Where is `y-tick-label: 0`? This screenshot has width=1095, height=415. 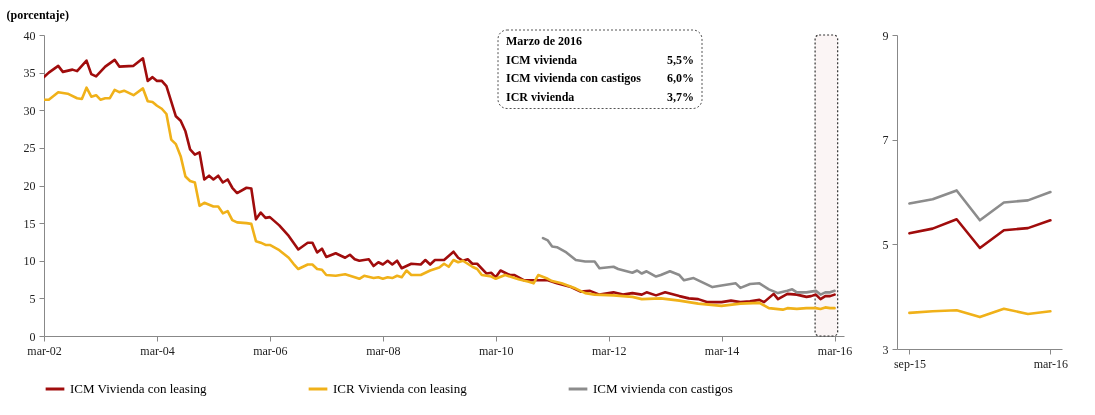
y-tick-label: 0 is located at coordinates (32, 336).